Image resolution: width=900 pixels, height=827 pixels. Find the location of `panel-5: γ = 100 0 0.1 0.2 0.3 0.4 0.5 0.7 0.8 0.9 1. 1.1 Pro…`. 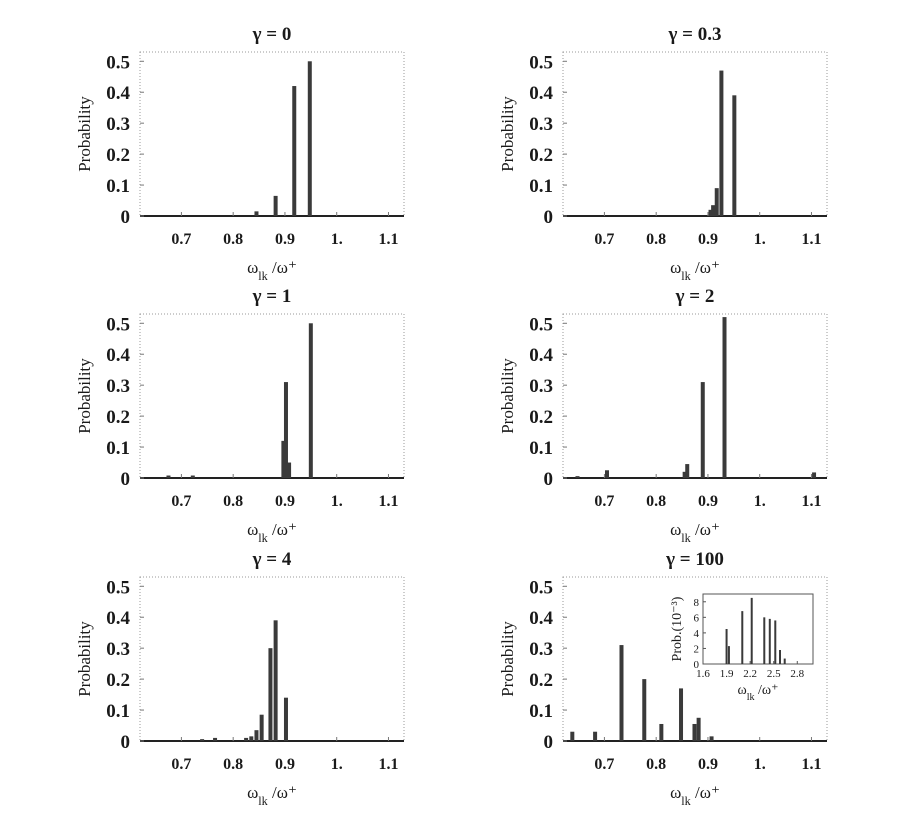

panel-5: γ = 100 0 0.1 0.2 0.3 0.4 0.5 0.7 0.8 0.9 1. 1.1 Pro… is located at coordinates (663, 678).